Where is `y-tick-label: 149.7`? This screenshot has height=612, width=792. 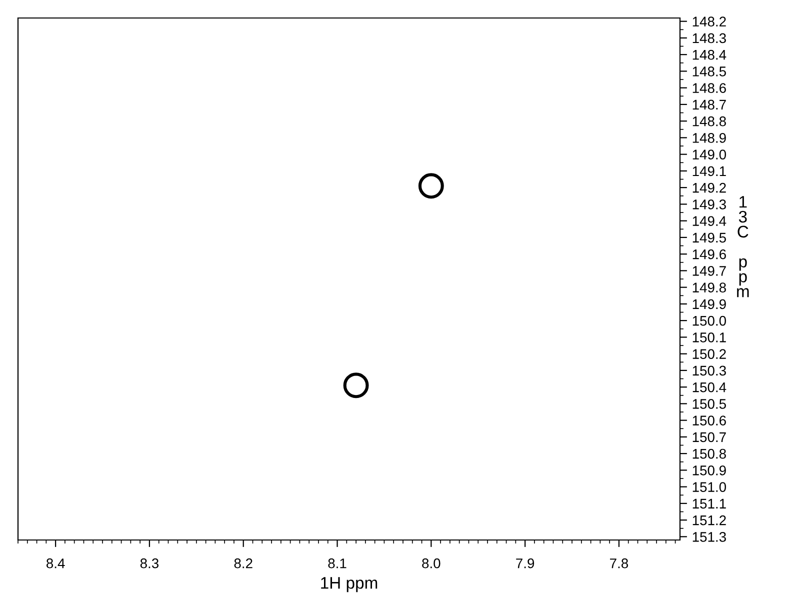
y-tick-label: 149.7 is located at coordinates (709, 271).